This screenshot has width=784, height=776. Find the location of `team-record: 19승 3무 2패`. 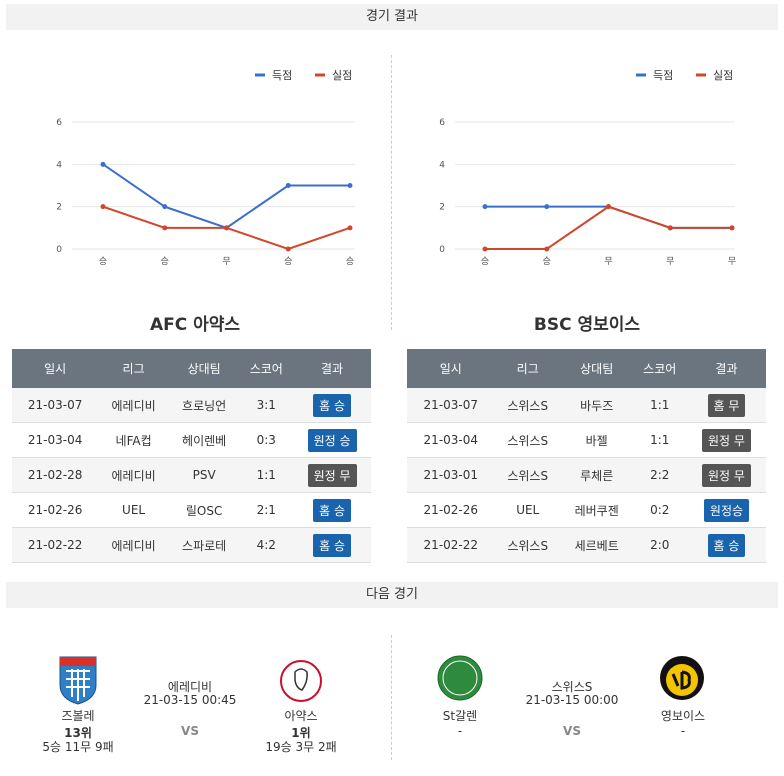

team-record: 19승 3무 2패 is located at coordinates (301, 747).